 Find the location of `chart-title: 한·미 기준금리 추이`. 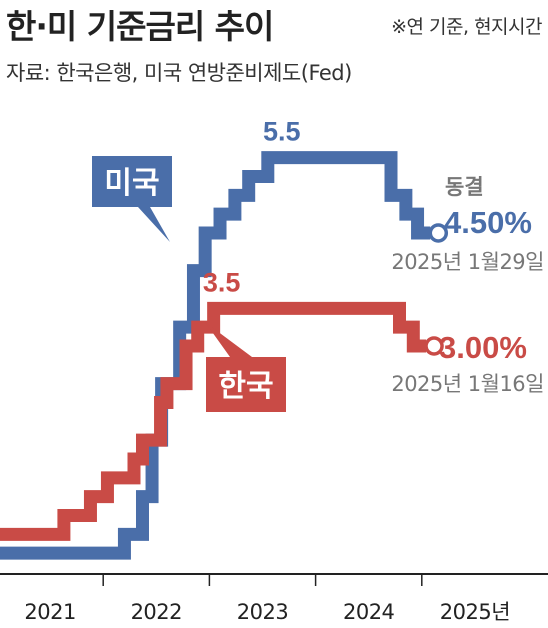

chart-title: 한·미 기준금리 추이 is located at coordinates (139, 26).